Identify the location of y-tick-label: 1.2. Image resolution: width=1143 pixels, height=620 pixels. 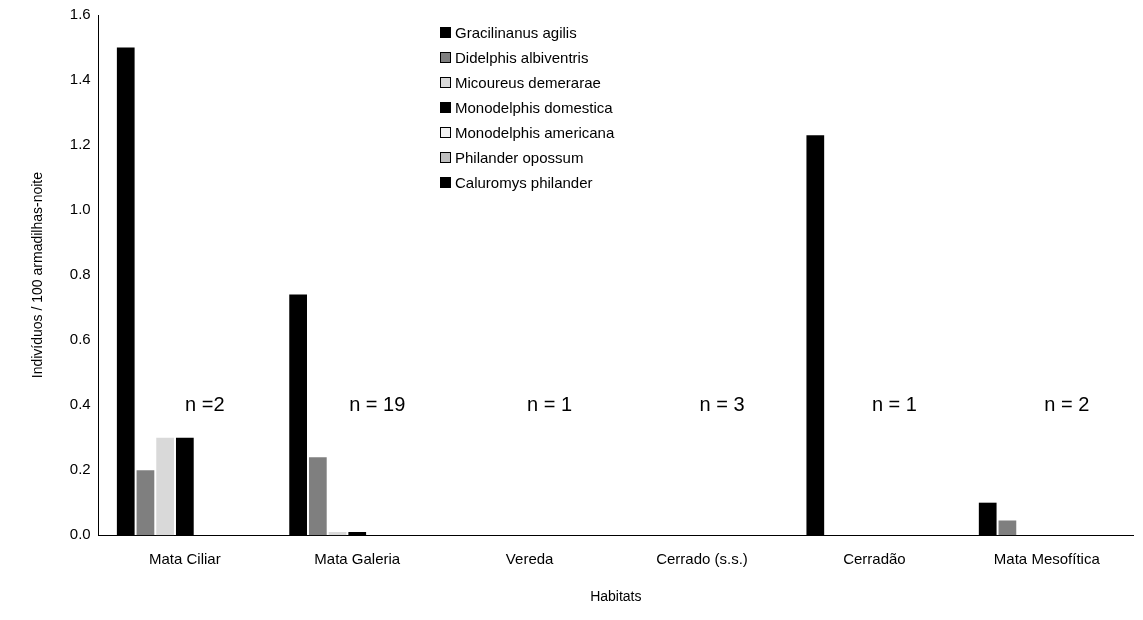
(80, 144).